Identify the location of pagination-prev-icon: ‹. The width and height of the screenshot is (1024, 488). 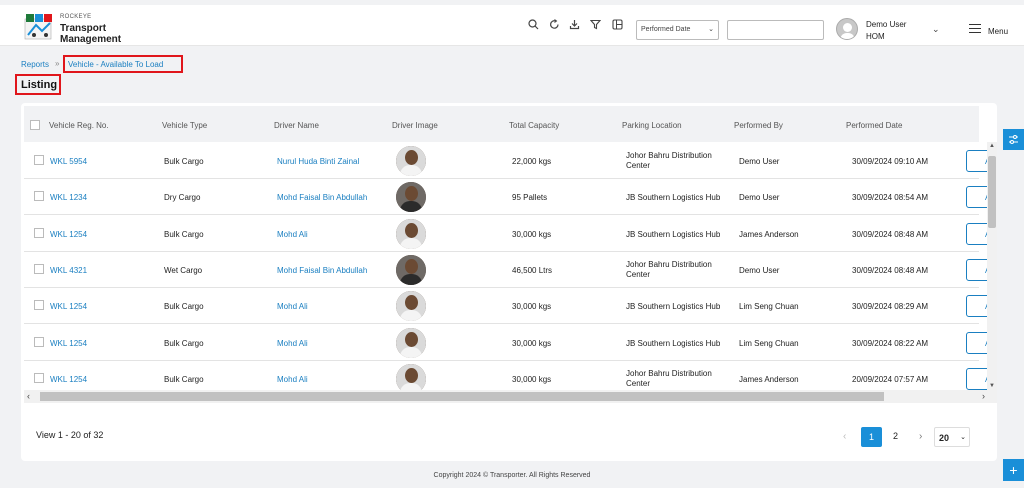
(845, 436).